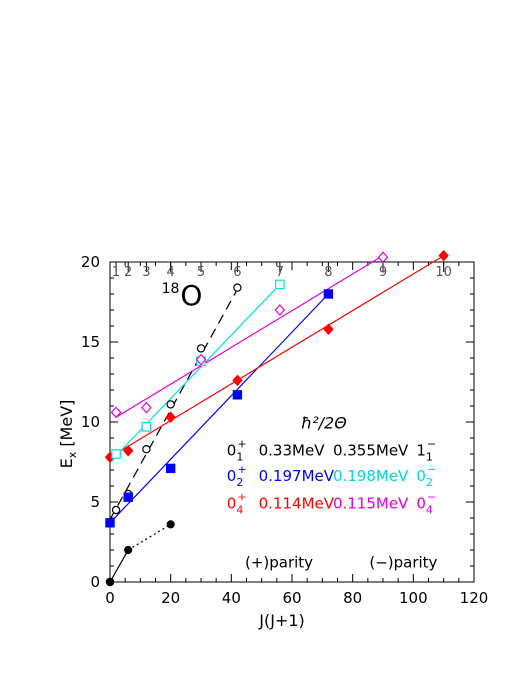  Describe the element at coordinates (149, 537) in the screenshot. I see `fit-line-dotted` at that location.